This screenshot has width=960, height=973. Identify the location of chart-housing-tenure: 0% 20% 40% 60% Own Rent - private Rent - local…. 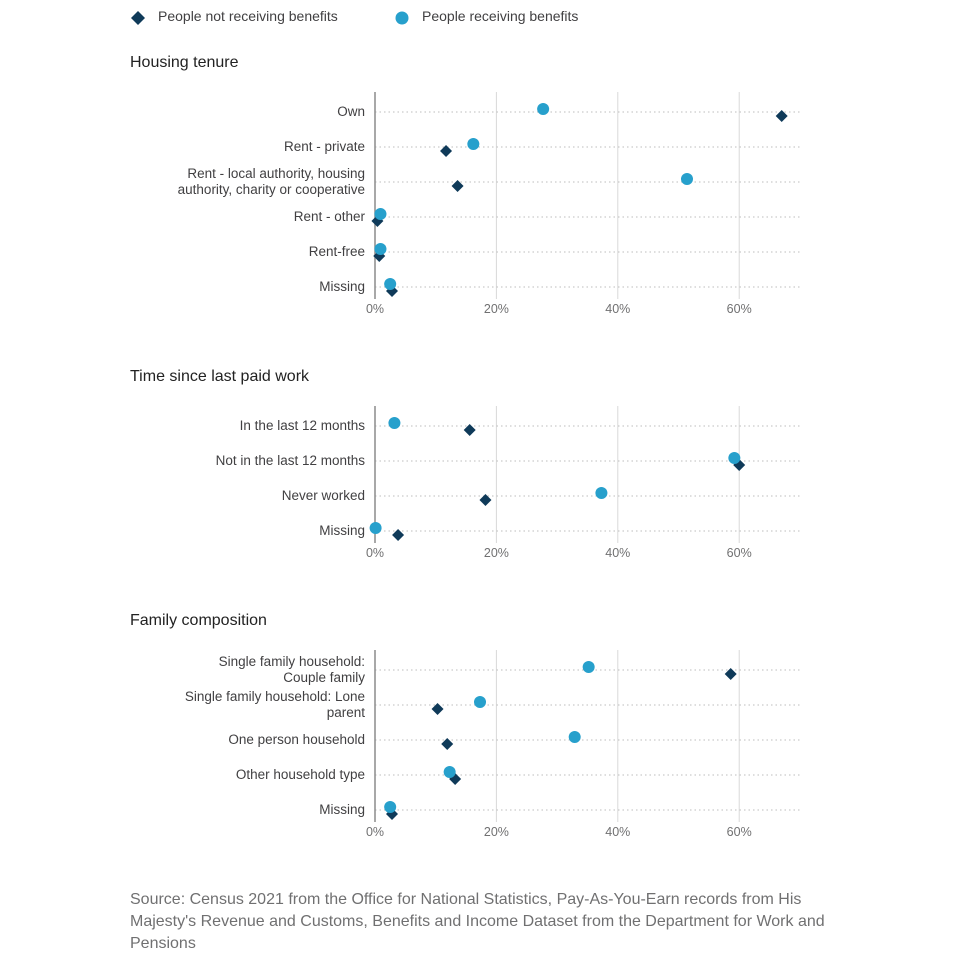
(489, 204).